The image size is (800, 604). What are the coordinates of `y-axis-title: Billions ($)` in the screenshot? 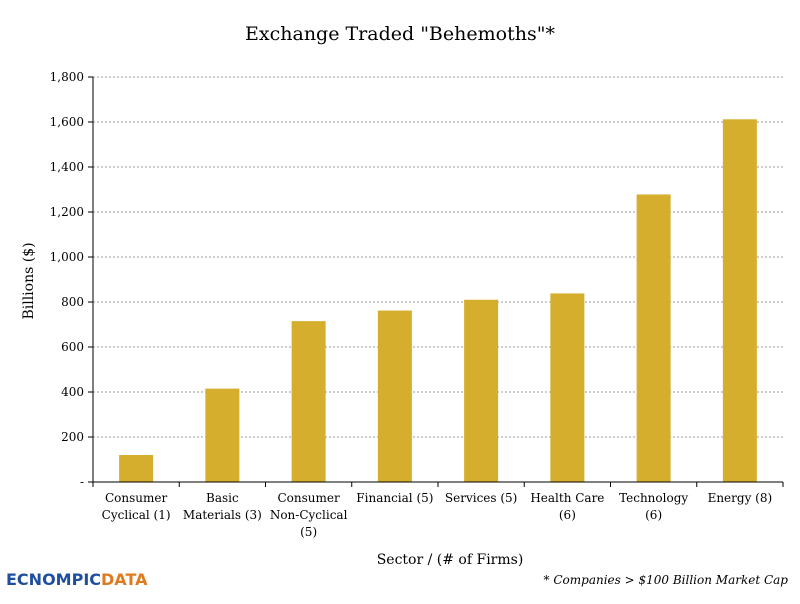 It's located at (29, 280).